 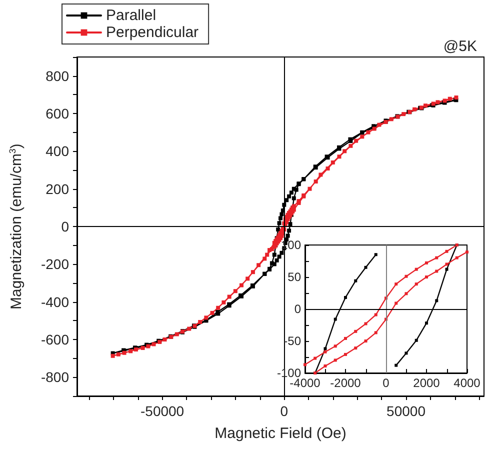 I want to click on x-tick-label: 50000, so click(x=406, y=411).